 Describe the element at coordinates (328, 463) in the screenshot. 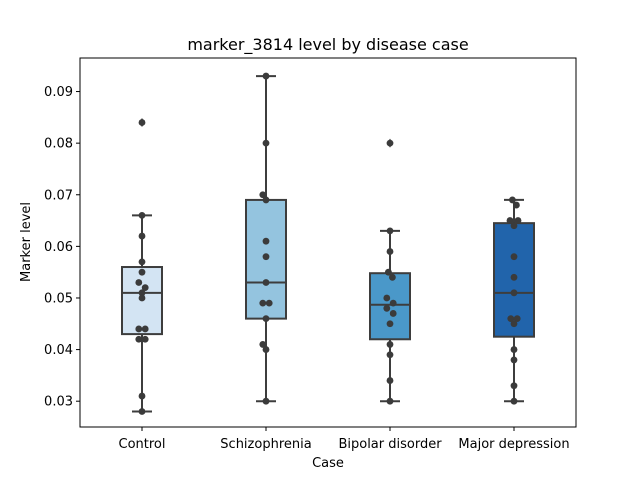

I see `x-axis-label: Case` at that location.